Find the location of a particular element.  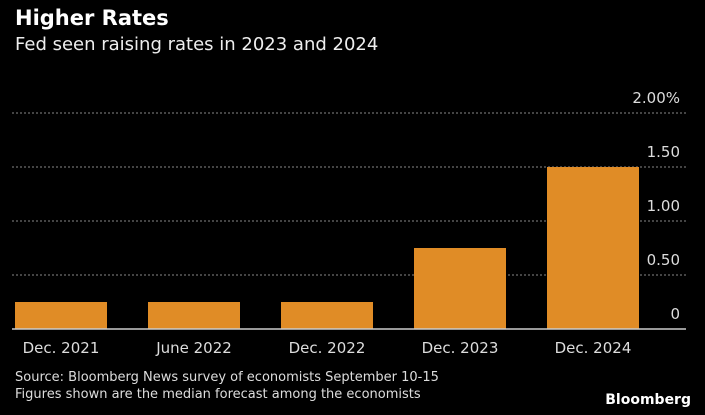

x-tick-label: June 2022 is located at coordinates (193, 348).